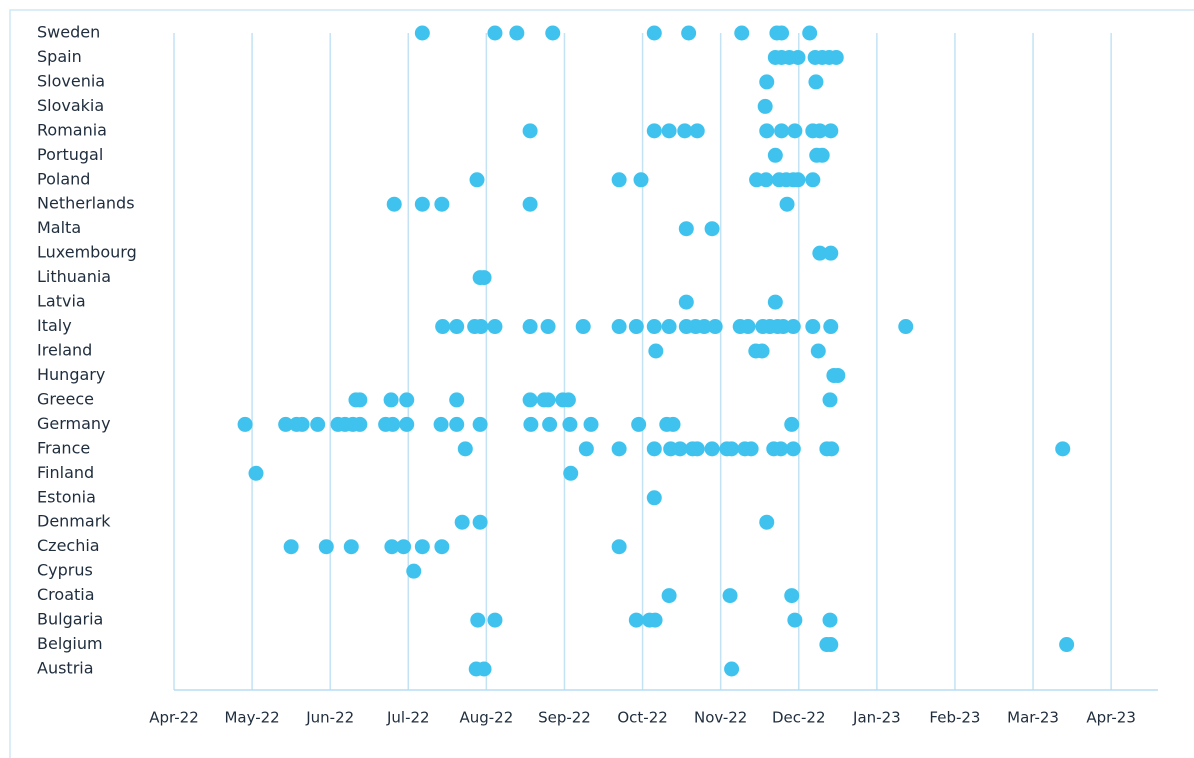  Describe the element at coordinates (642, 718) in the screenshot. I see `x-tick-label: Oct-22` at that location.